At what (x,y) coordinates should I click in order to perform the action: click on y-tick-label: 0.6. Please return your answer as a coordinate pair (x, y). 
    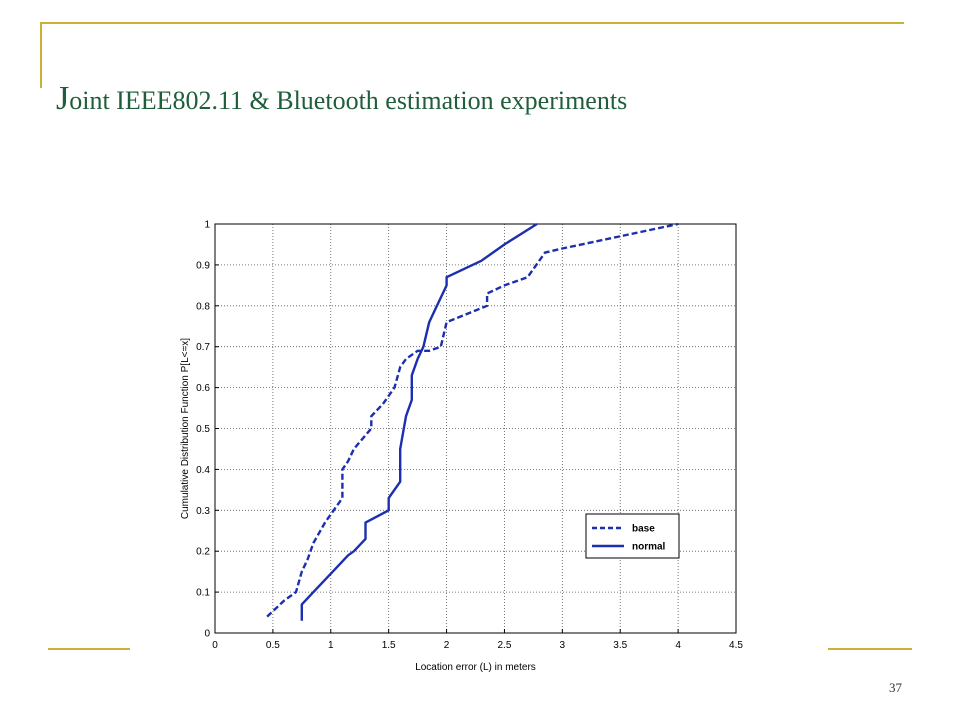
    Looking at the image, I should click on (203, 388).